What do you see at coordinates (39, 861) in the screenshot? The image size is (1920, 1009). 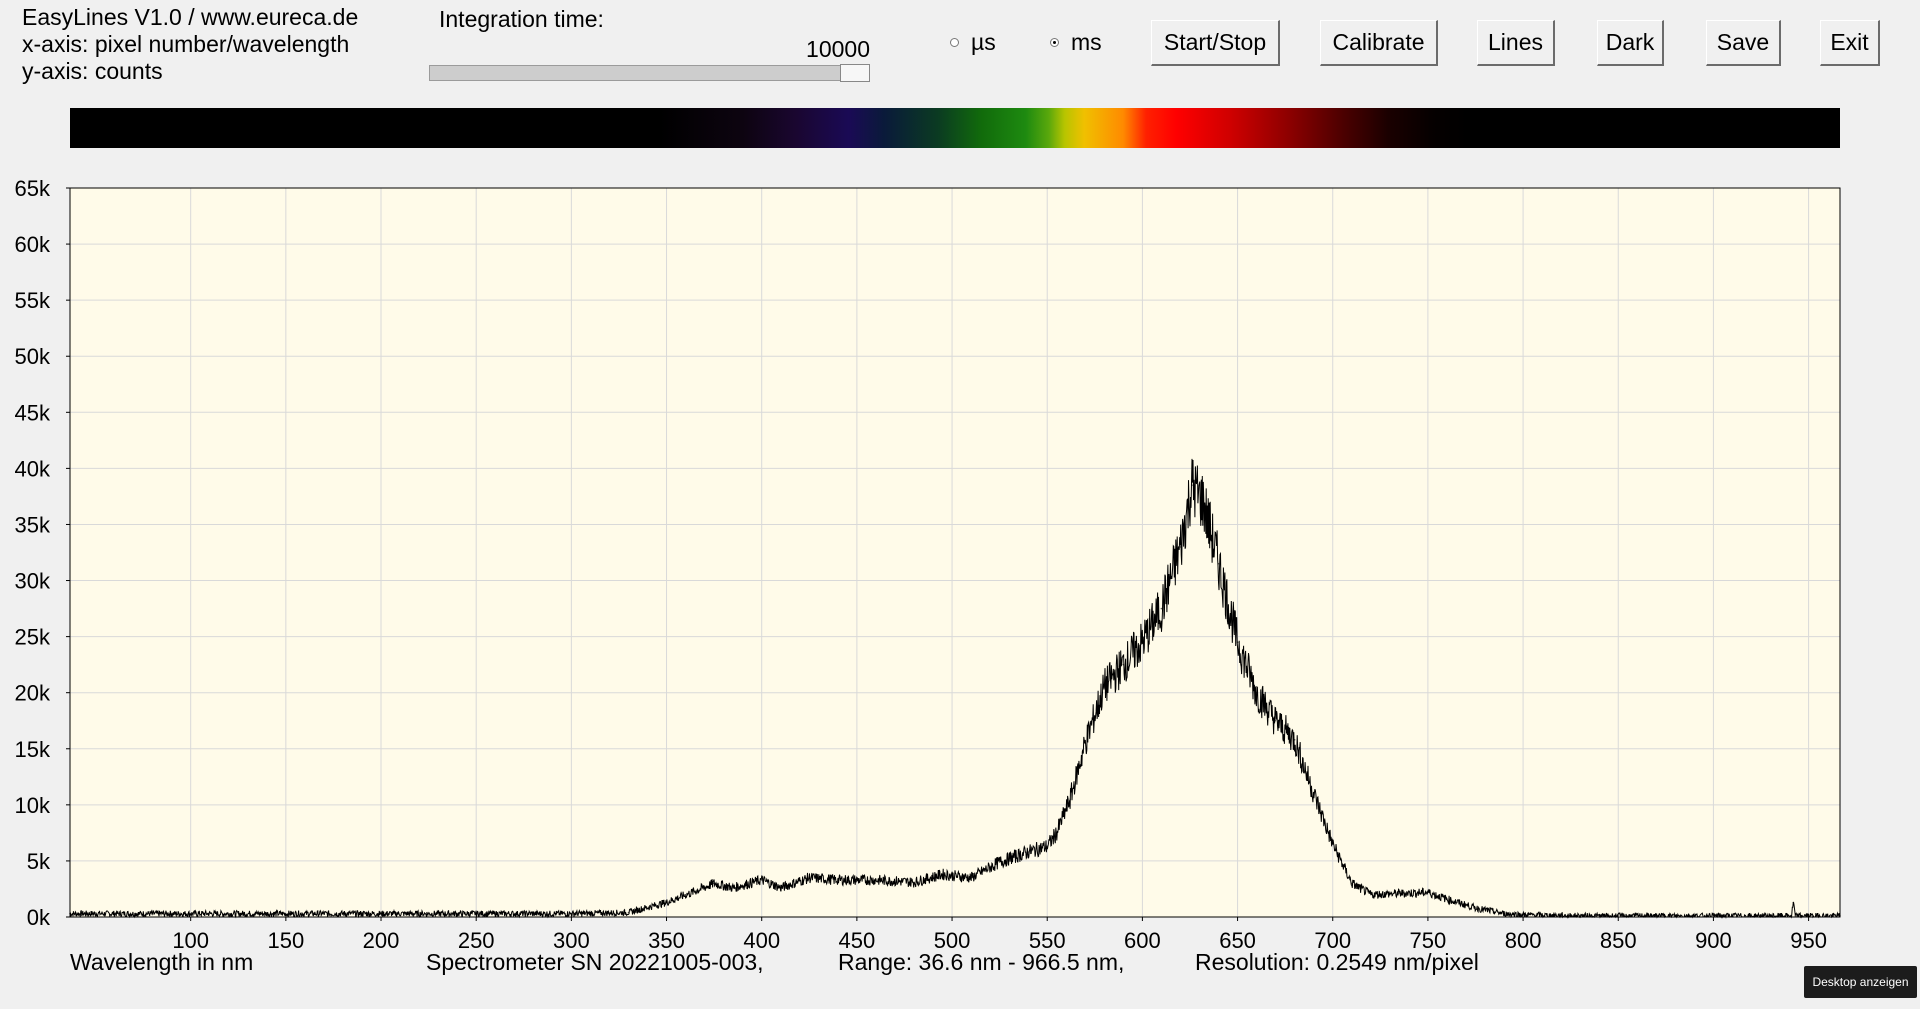 I see `y-tick-label: 5k` at bounding box center [39, 861].